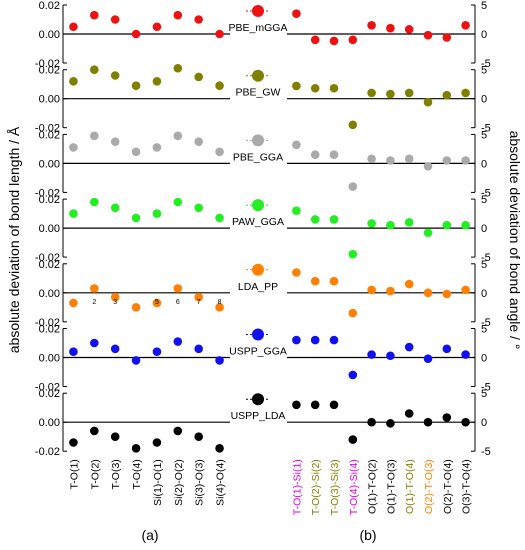 The image size is (525, 550). What do you see at coordinates (115, 302) in the screenshot?
I see `point-index-label: 3` at bounding box center [115, 302].